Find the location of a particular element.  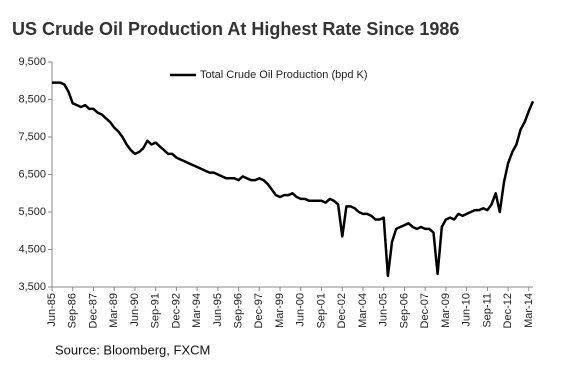

x-tick-label: Sep-96 is located at coordinates (239, 310).